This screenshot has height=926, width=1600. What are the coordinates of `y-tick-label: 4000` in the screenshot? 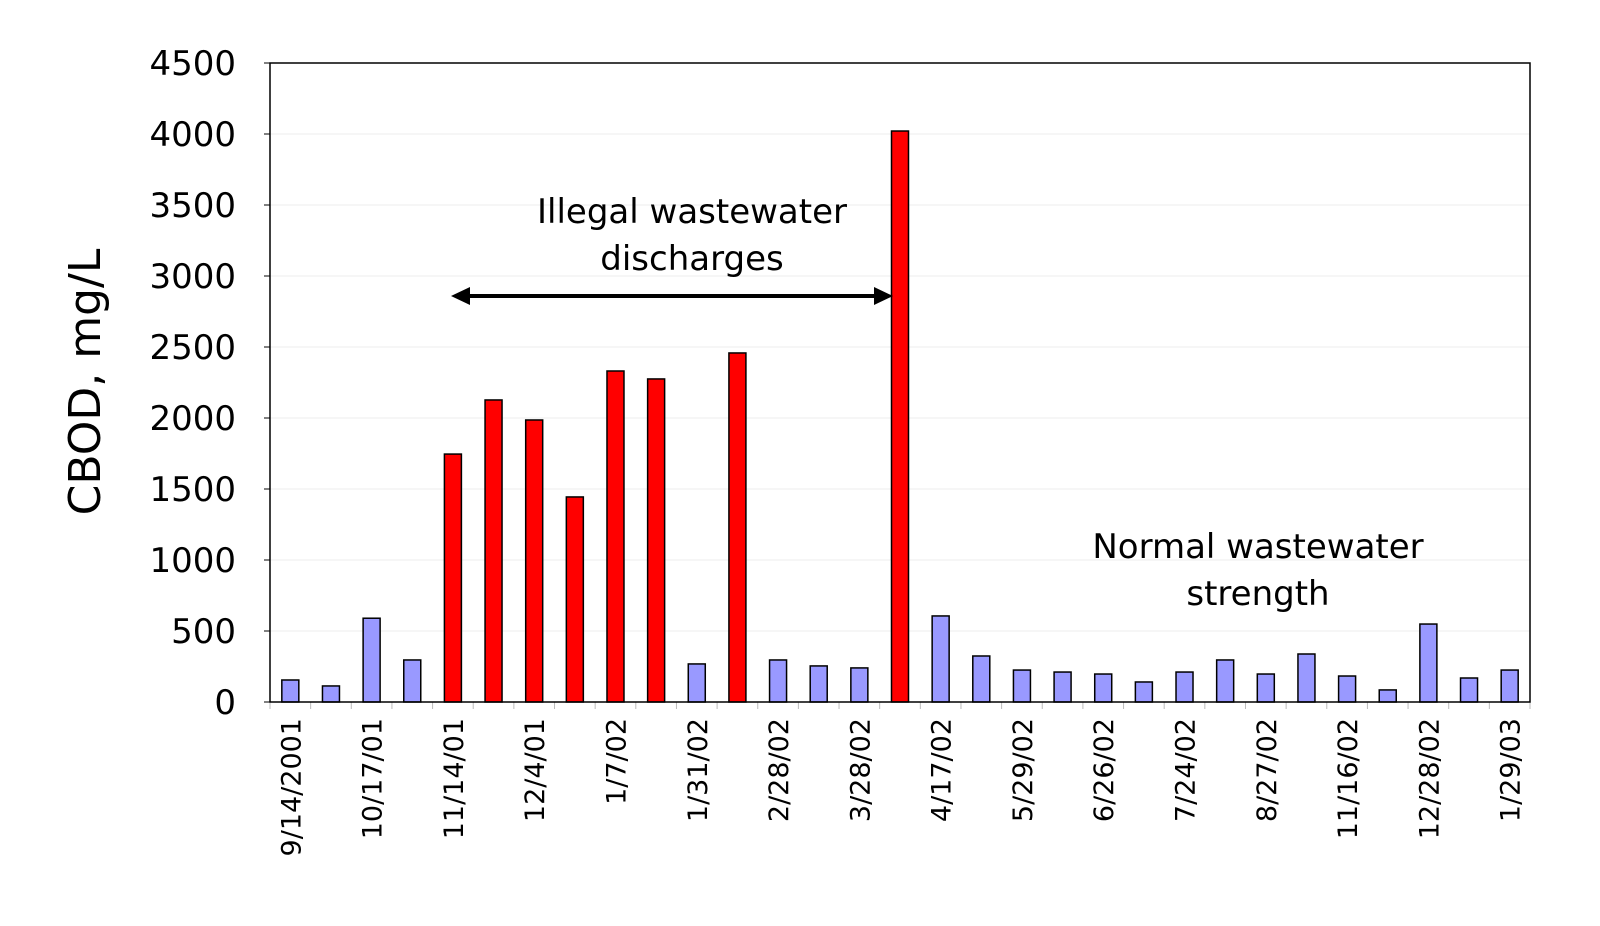 It's located at (192, 135).